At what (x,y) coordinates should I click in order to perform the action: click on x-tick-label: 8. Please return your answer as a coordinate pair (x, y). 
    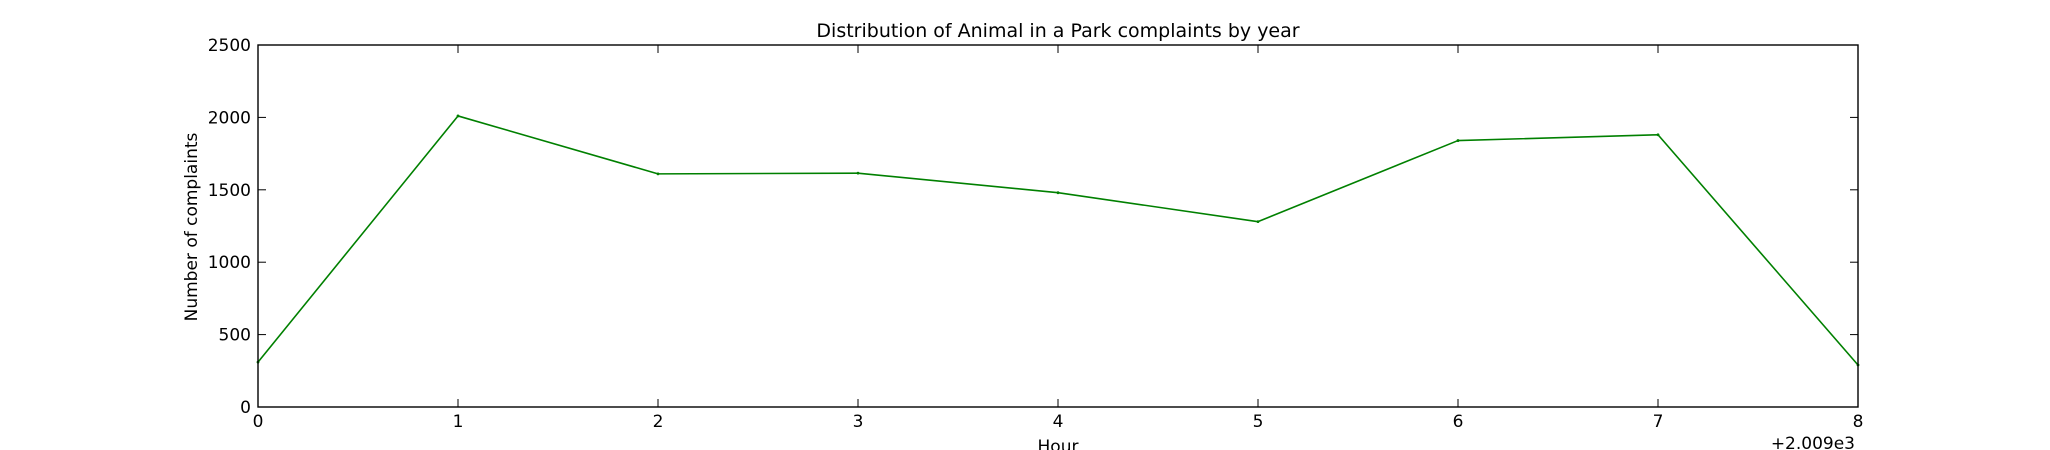
    Looking at the image, I should click on (1858, 422).